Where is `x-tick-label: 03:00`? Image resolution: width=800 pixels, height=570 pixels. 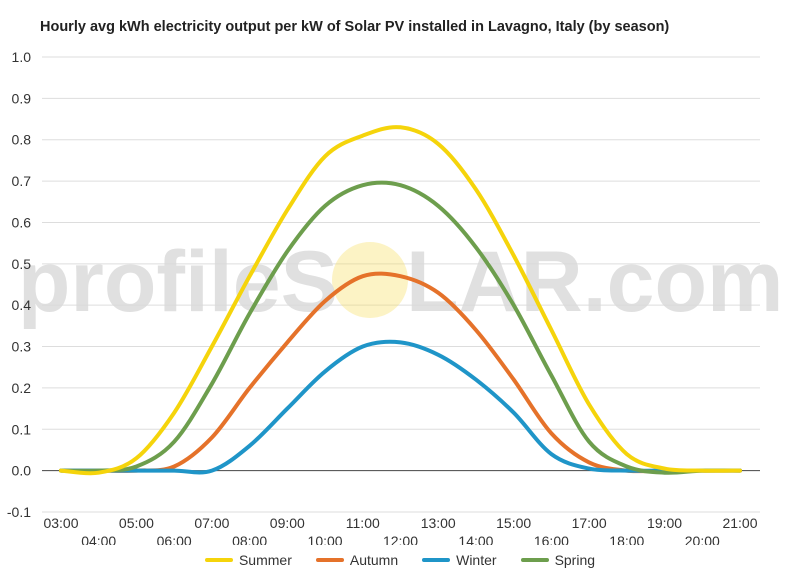 x-tick-label: 03:00 is located at coordinates (60, 523).